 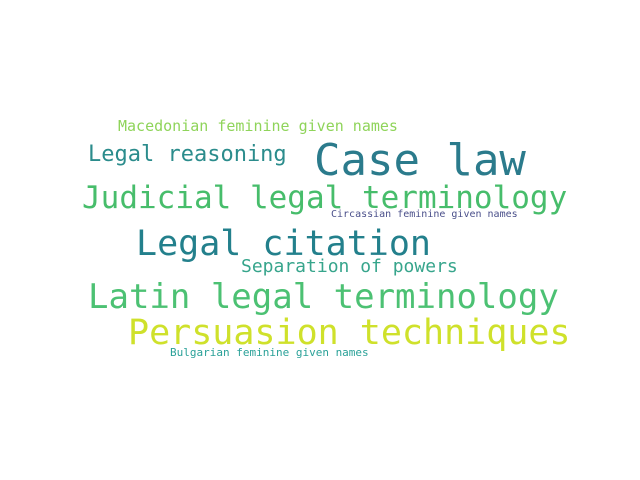 What do you see at coordinates (258, 126) in the screenshot?
I see `word-macedonian-feminine-given-names: Macedonian feminine given names` at bounding box center [258, 126].